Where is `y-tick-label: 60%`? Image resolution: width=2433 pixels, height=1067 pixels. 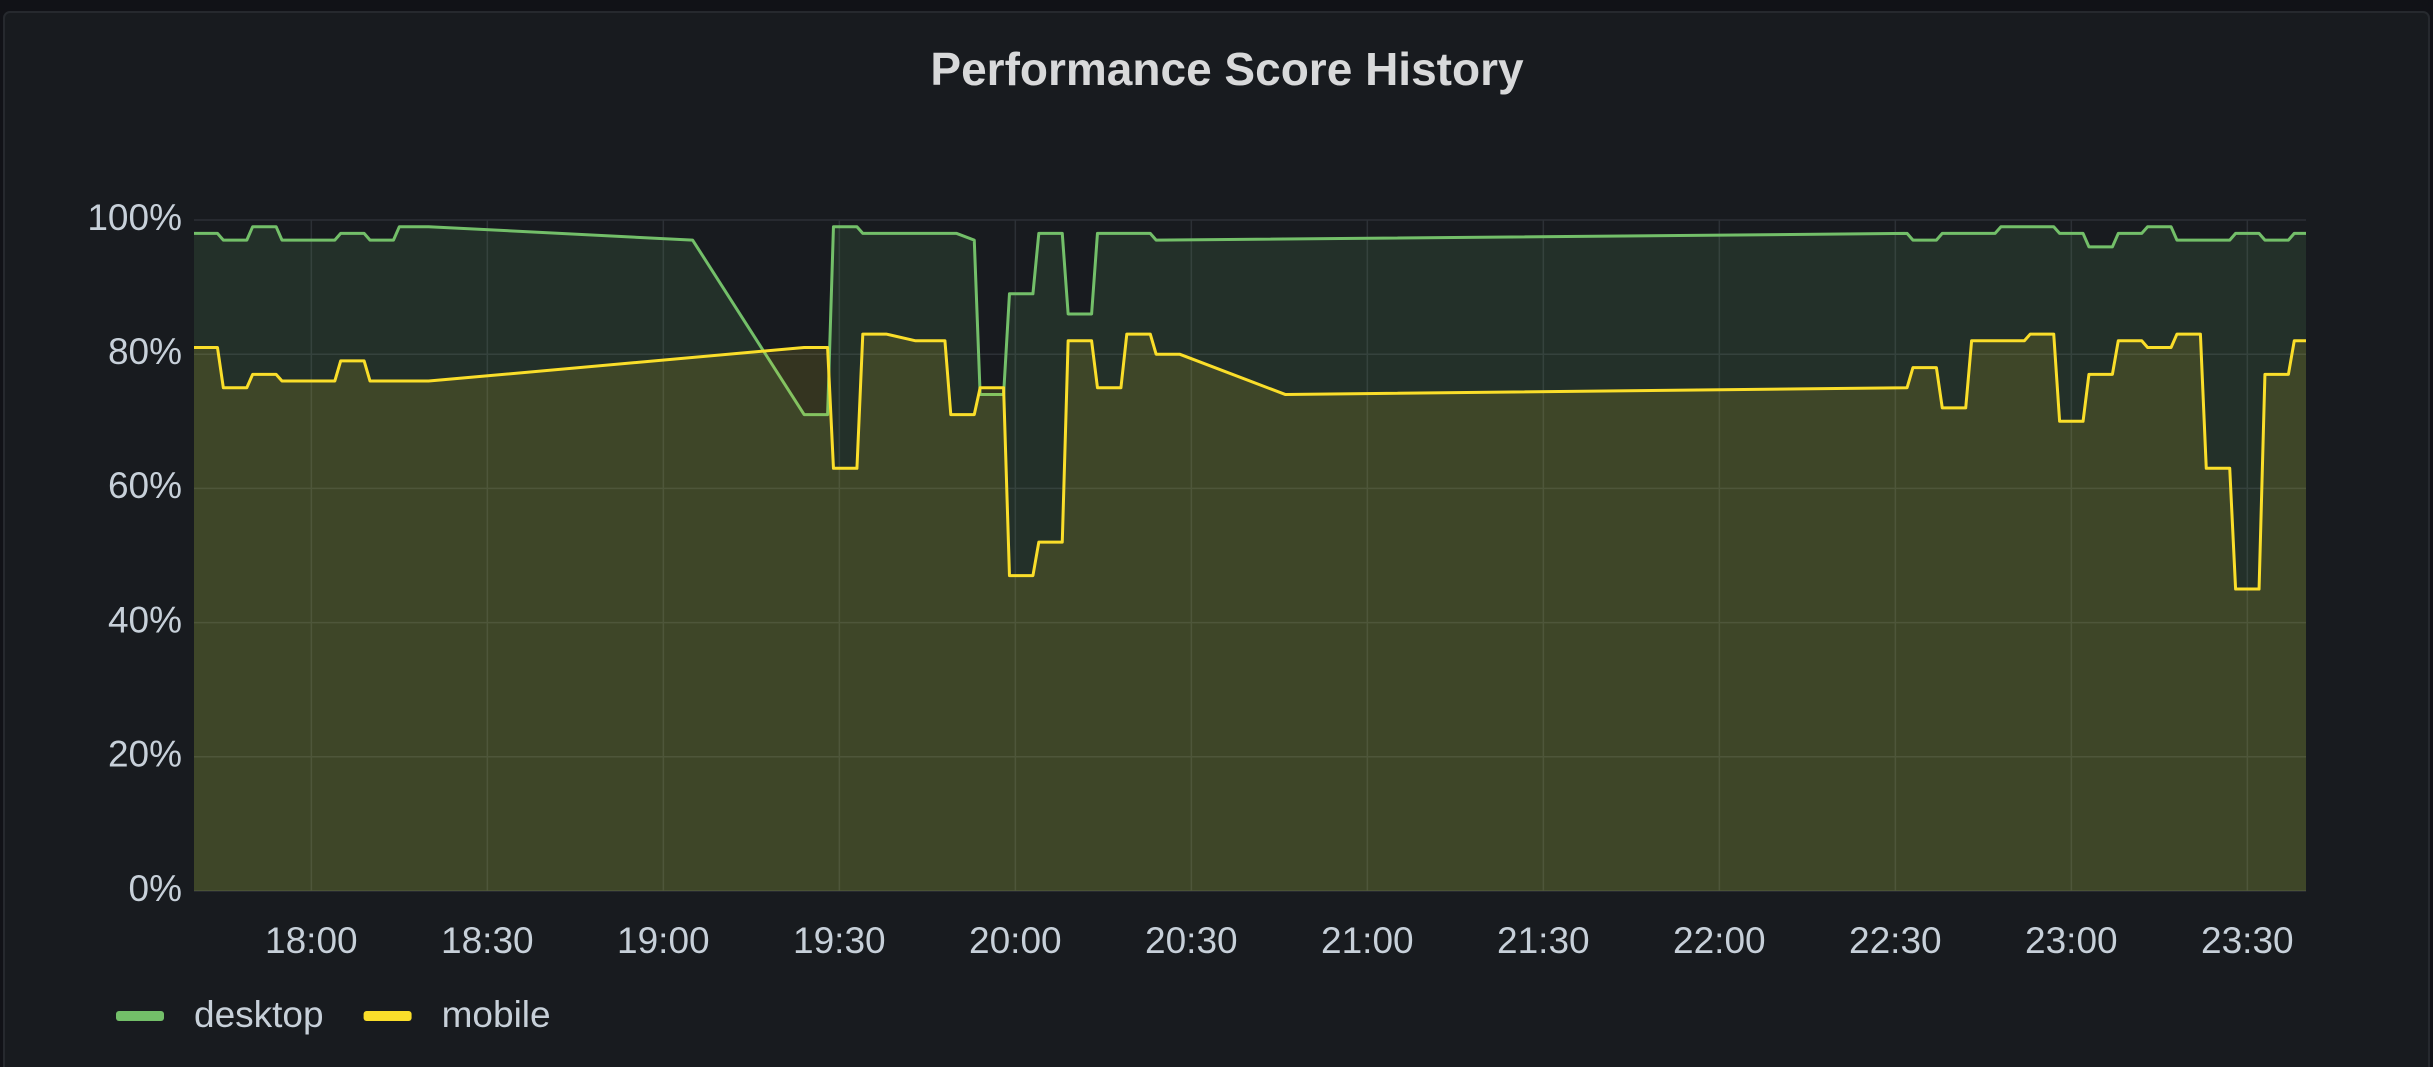
y-tick-label: 60% is located at coordinates (145, 485).